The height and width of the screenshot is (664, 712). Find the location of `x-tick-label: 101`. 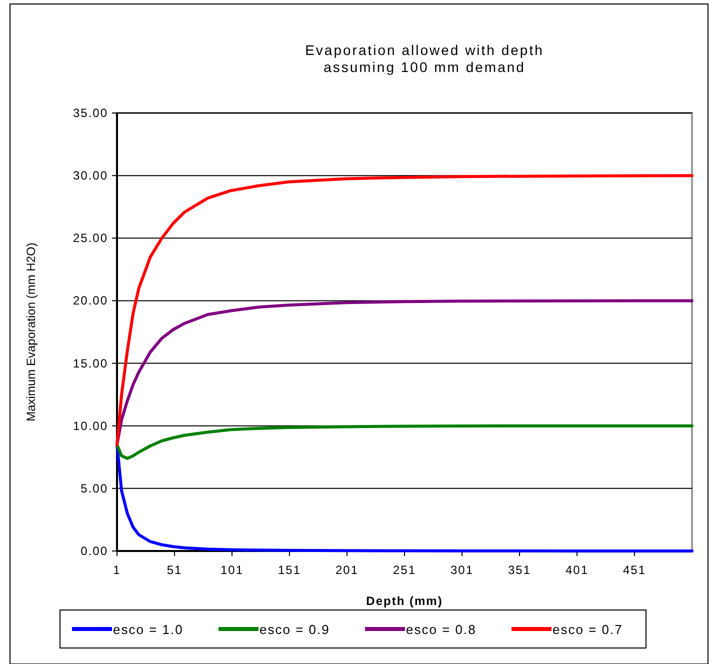

x-tick-label: 101 is located at coordinates (232, 570).